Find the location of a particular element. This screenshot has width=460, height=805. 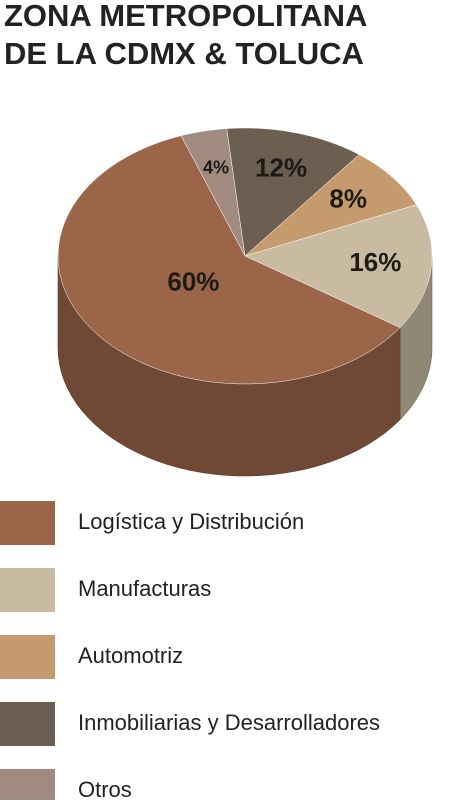

legend-label: Inmobiliarias y Desarrolladores is located at coordinates (229, 722).